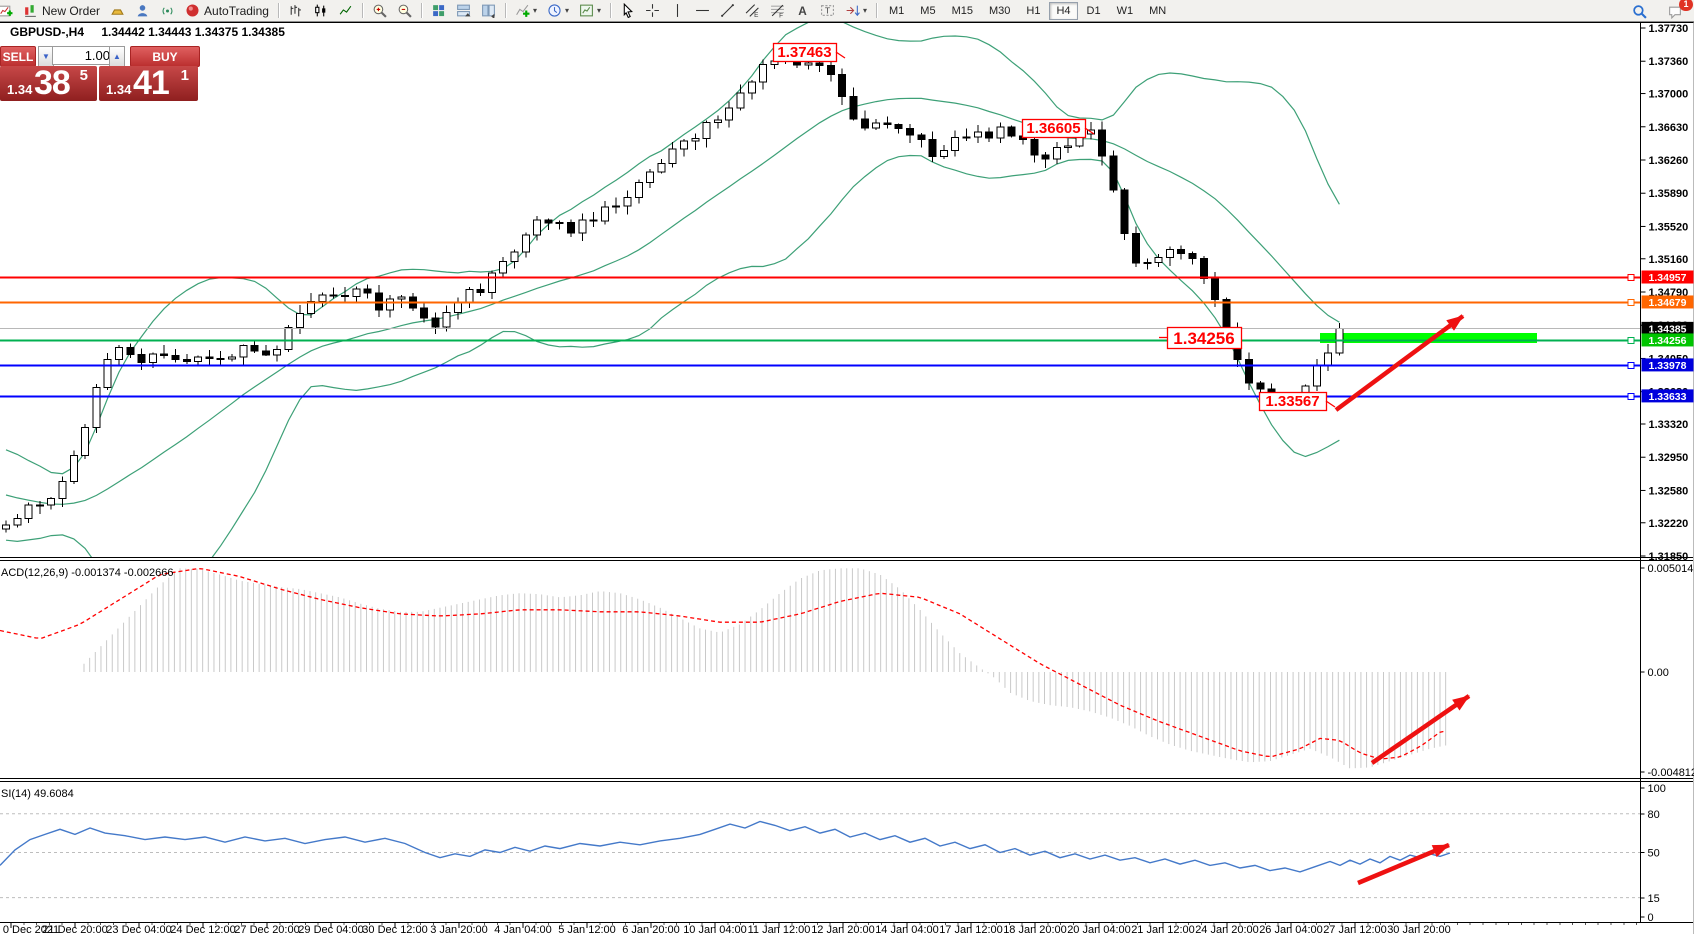 Image resolution: width=1694 pixels, height=934 pixels. I want to click on text-label-icon: T, so click(827, 11).